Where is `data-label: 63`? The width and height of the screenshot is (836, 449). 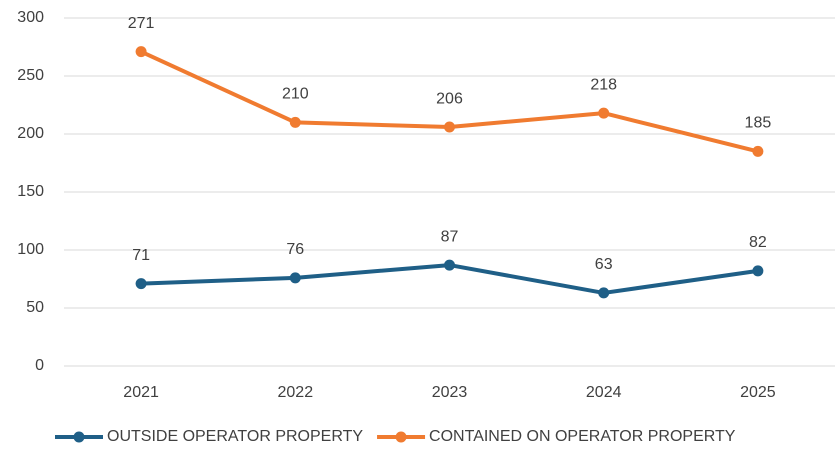
data-label: 63 is located at coordinates (604, 264).